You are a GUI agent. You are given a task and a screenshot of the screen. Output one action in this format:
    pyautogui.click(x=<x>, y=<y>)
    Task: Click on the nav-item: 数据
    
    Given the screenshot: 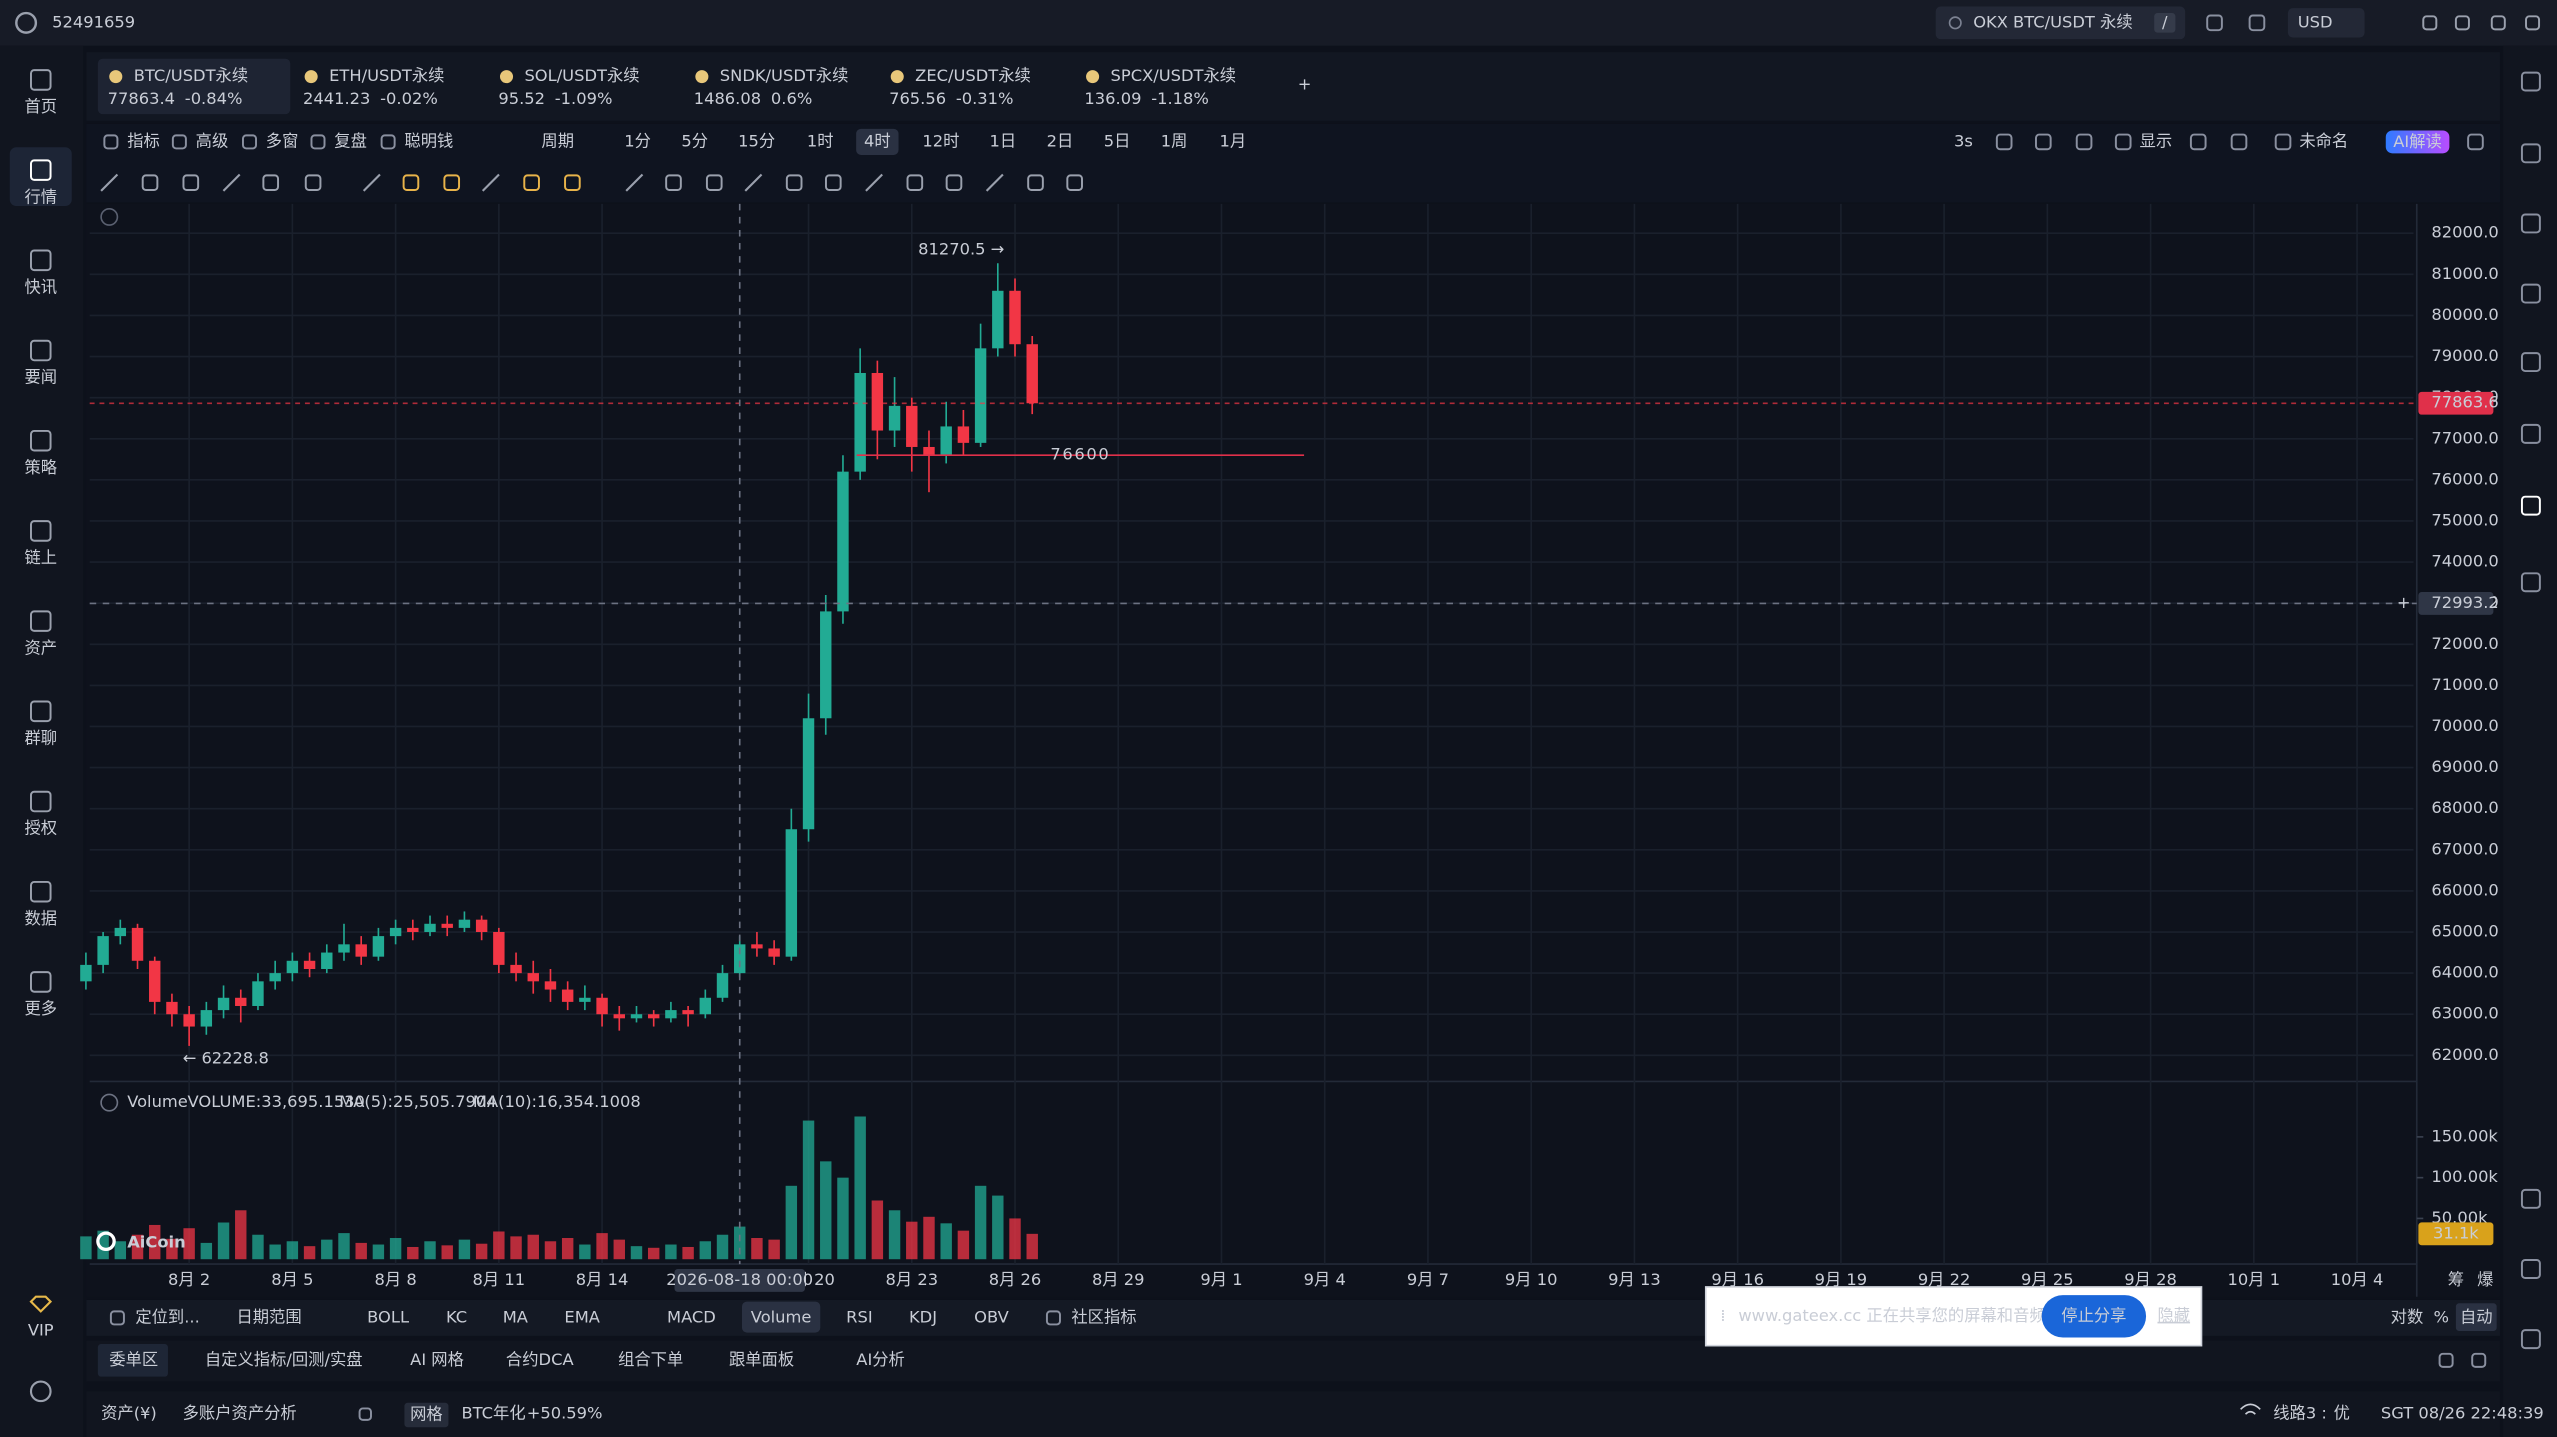 What is the action you would take?
    pyautogui.click(x=40, y=918)
    